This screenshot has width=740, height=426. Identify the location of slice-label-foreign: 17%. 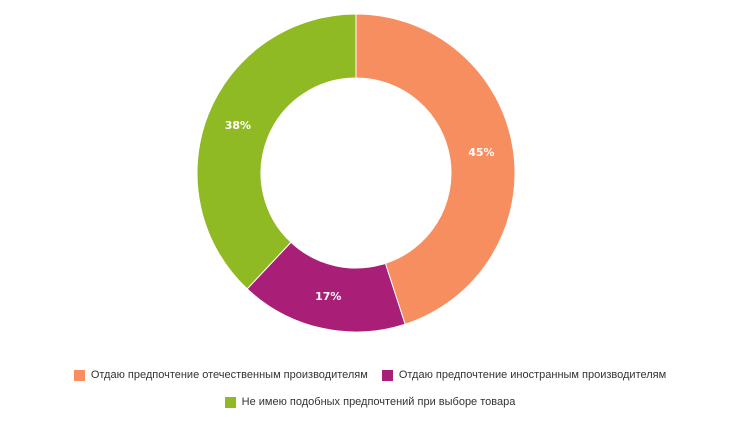
(328, 296).